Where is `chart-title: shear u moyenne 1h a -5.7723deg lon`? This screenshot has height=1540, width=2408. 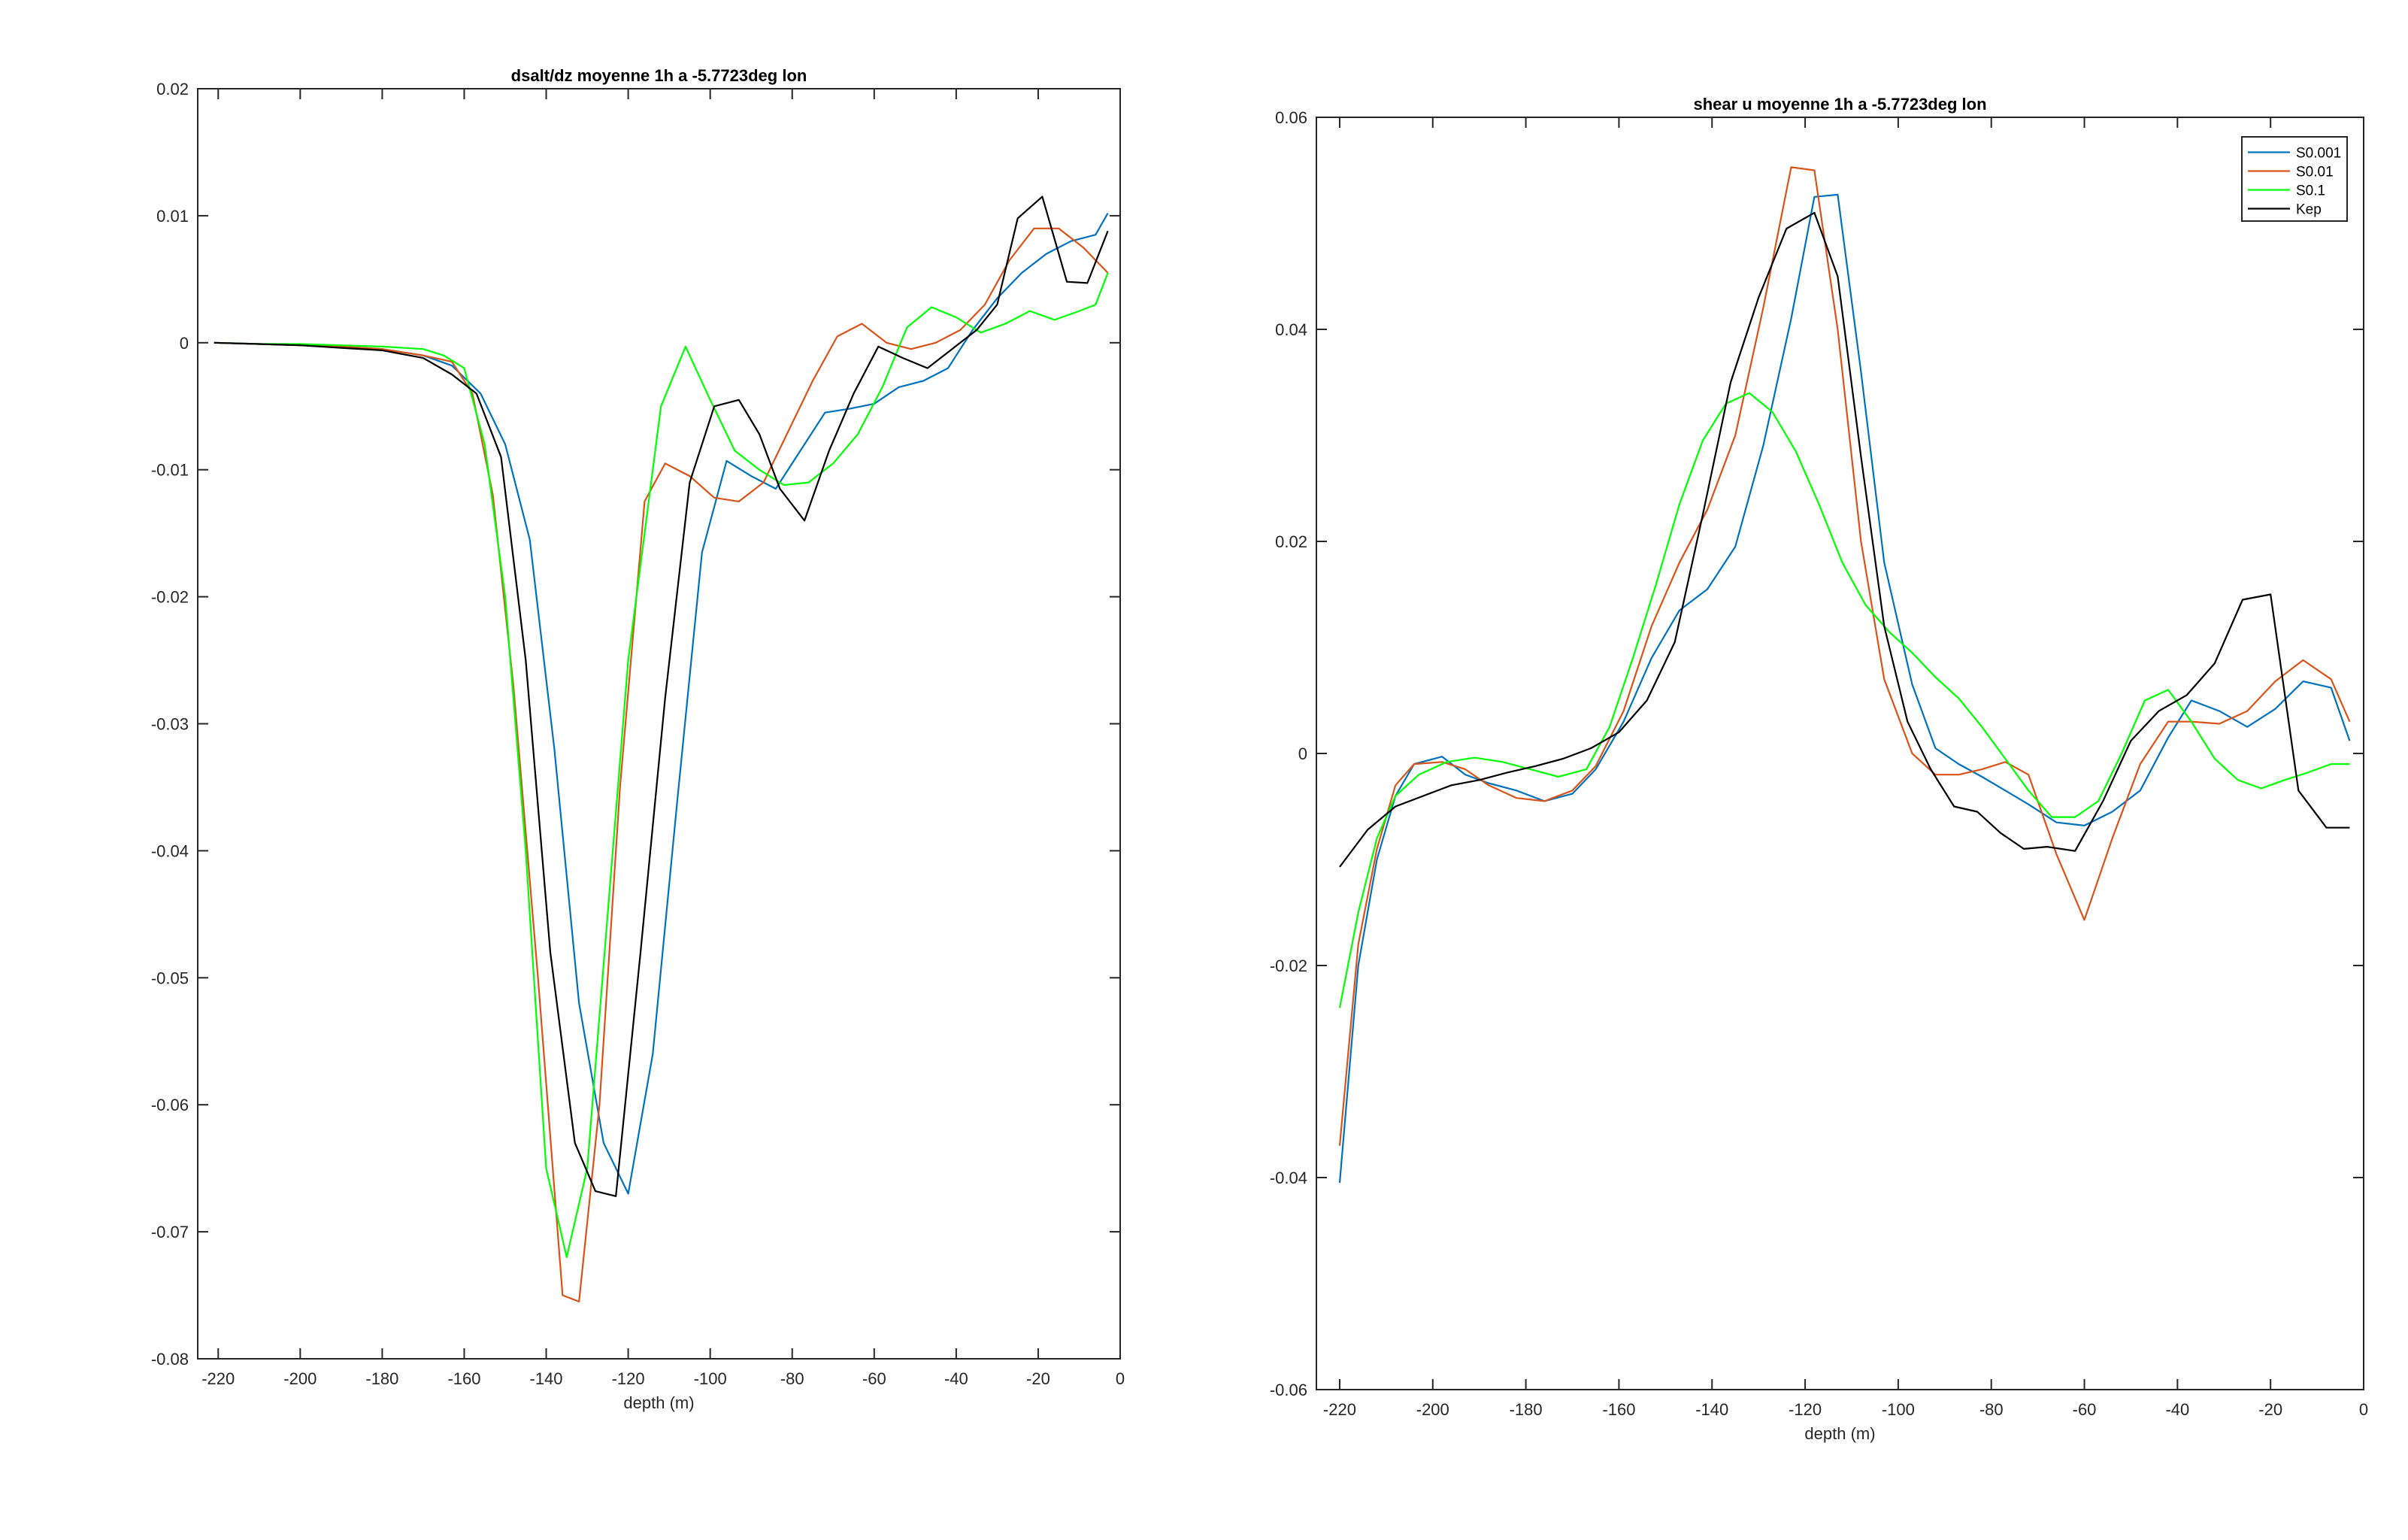 chart-title: shear u moyenne 1h a -5.7723deg lon is located at coordinates (1840, 104).